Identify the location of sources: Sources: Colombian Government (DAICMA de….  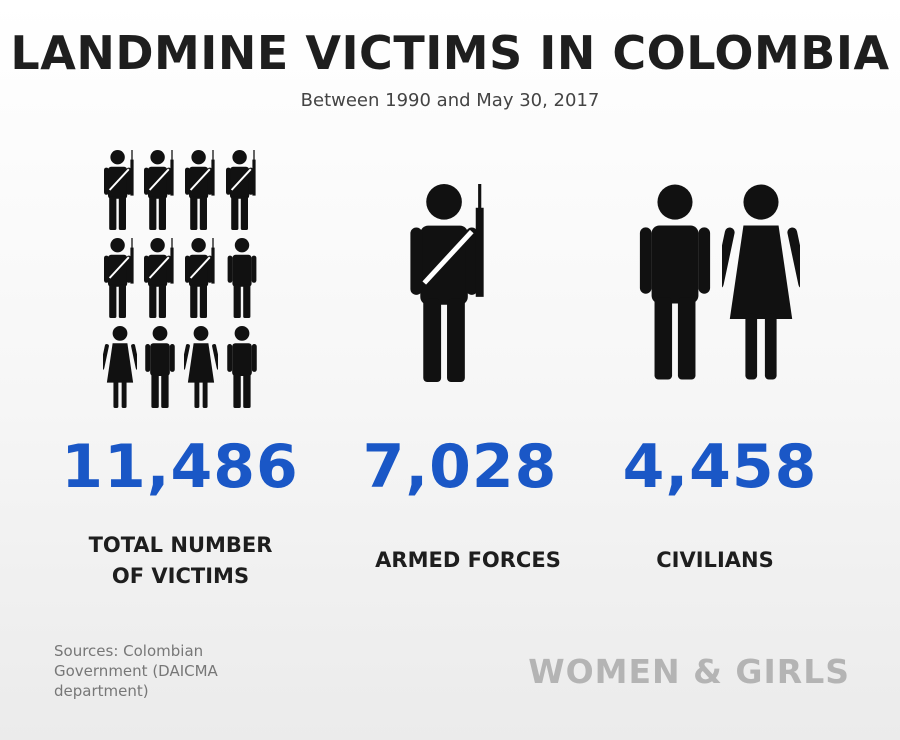
(136, 671).